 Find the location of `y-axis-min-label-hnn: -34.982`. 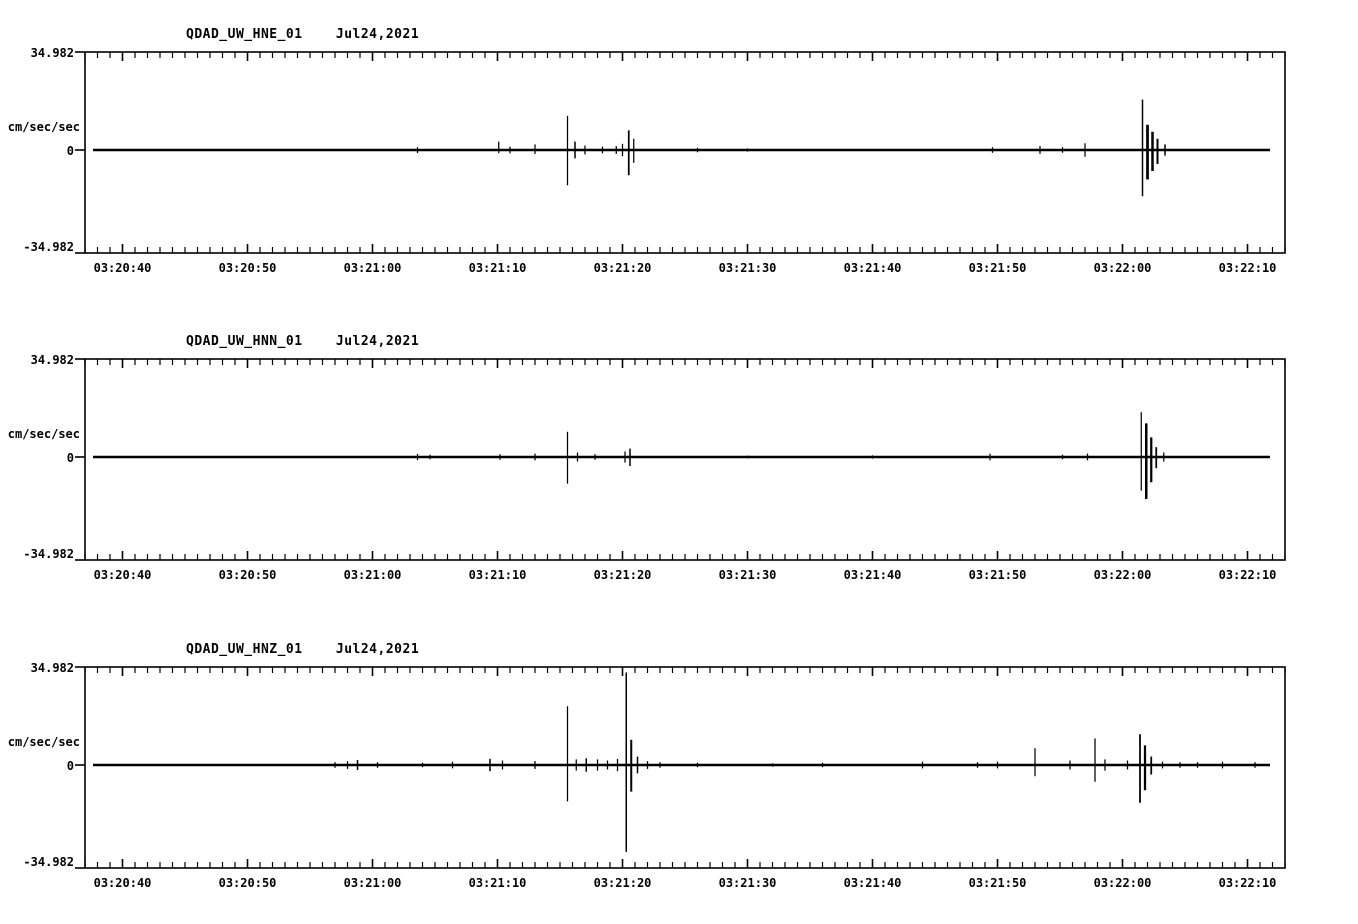

y-axis-min-label-hnn: -34.982 is located at coordinates (48, 554).